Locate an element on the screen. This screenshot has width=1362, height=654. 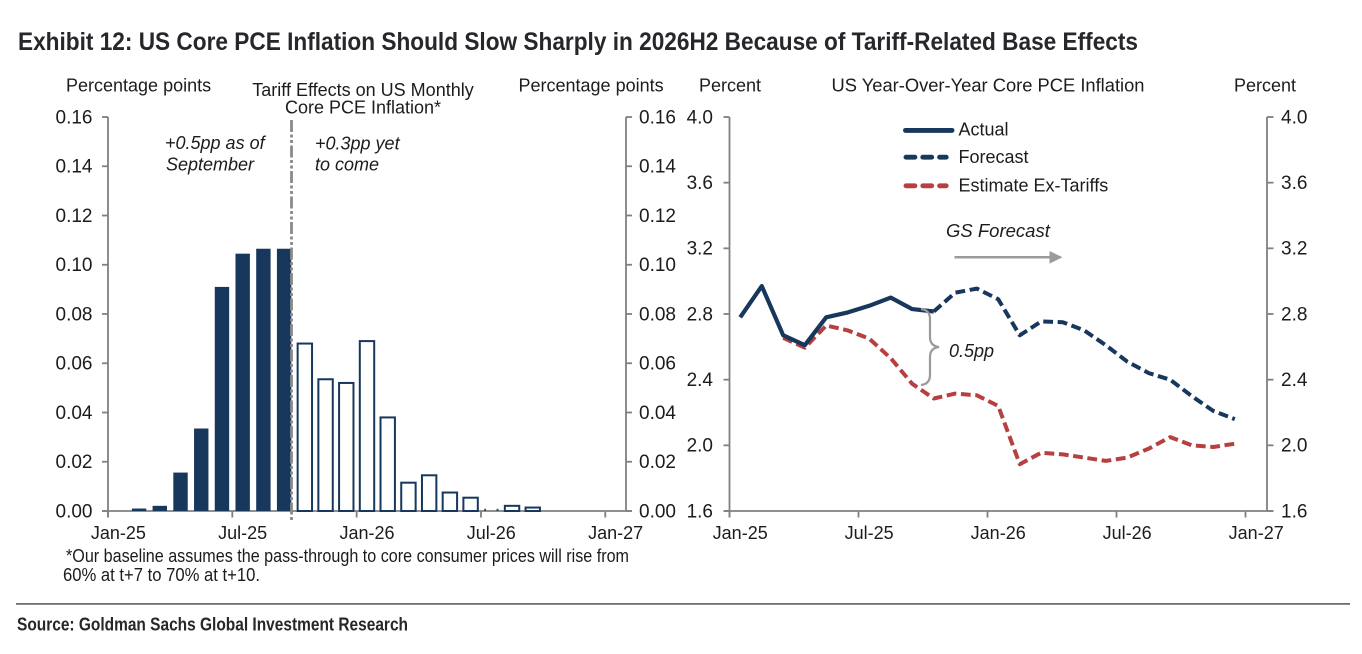
svg-text: 0.5pp is located at coordinates (971, 351).